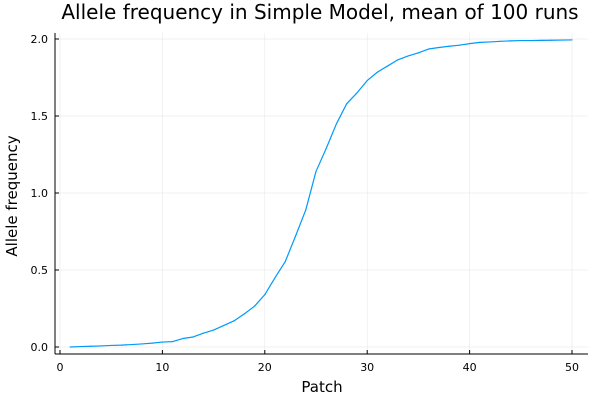 This screenshot has height=405, width=600. What do you see at coordinates (162, 367) in the screenshot?
I see `x-tick-label-1: 10` at bounding box center [162, 367].